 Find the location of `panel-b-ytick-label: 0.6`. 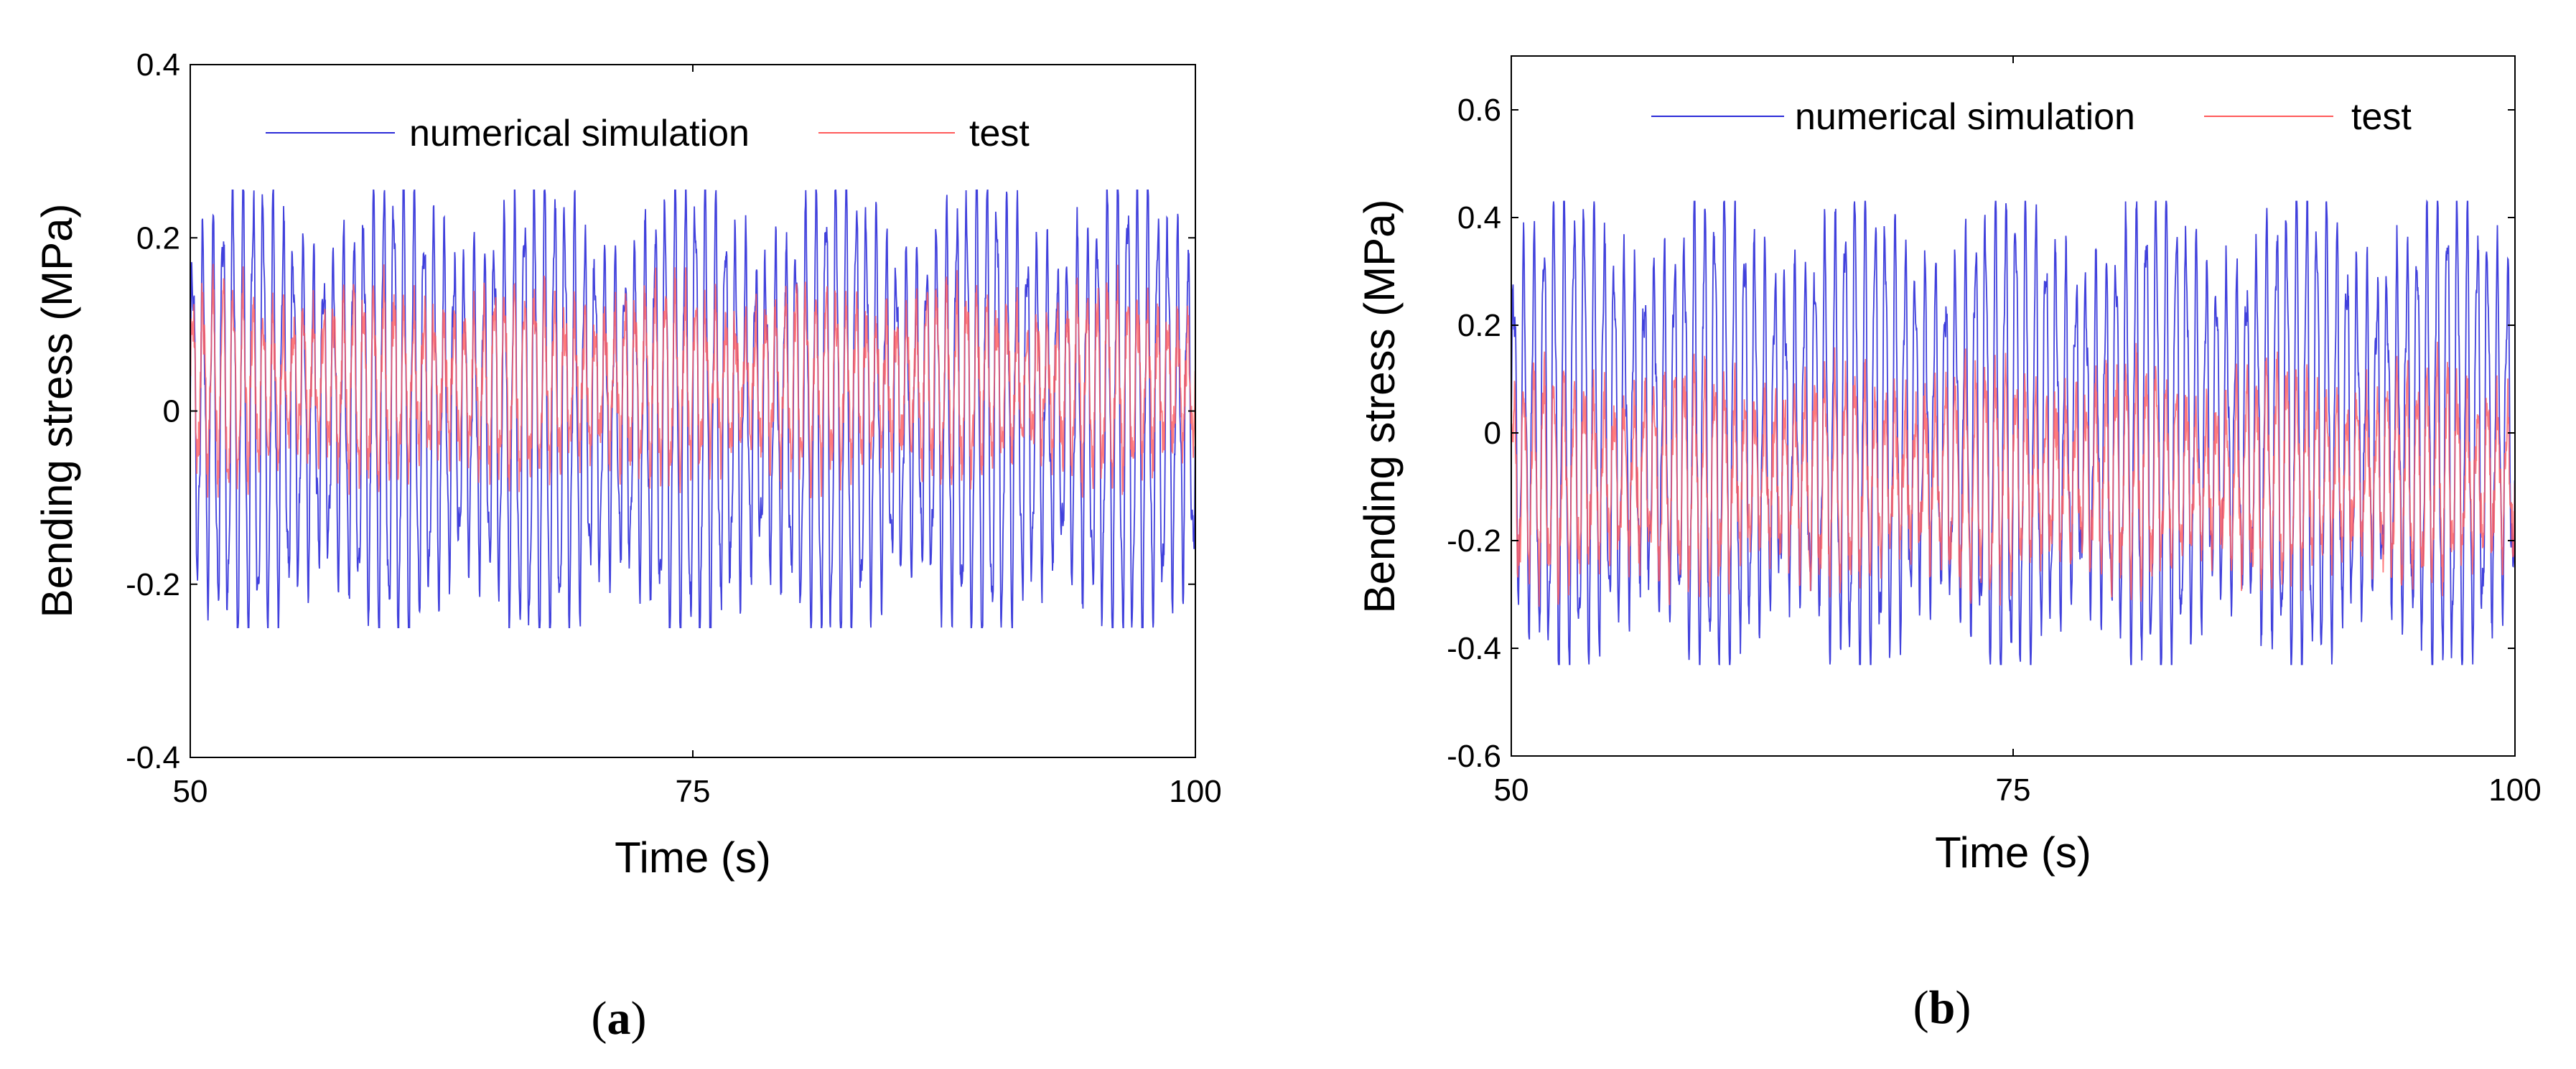

panel-b-ytick-label: 0.6 is located at coordinates (1479, 110).